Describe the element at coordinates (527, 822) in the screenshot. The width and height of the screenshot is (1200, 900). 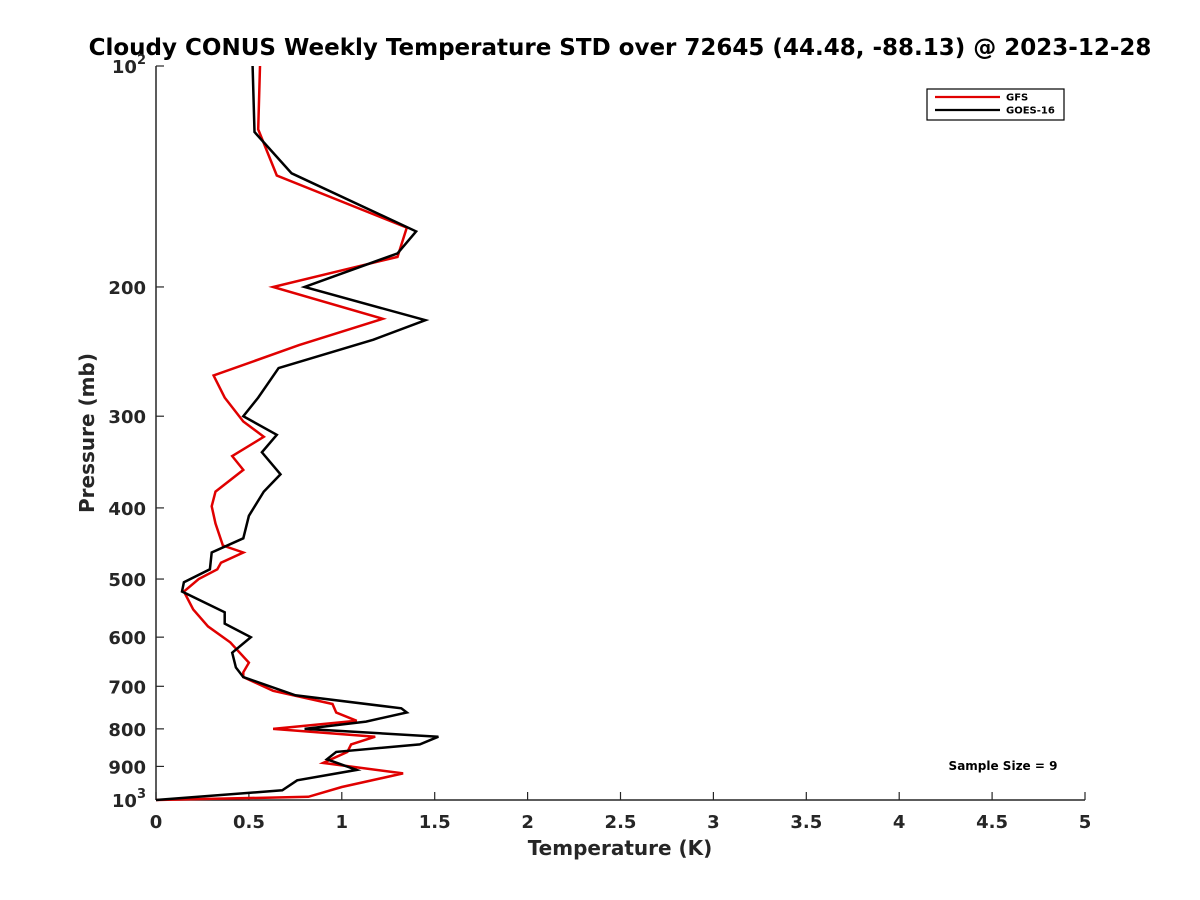
I see `x-tick-label: 2` at that location.